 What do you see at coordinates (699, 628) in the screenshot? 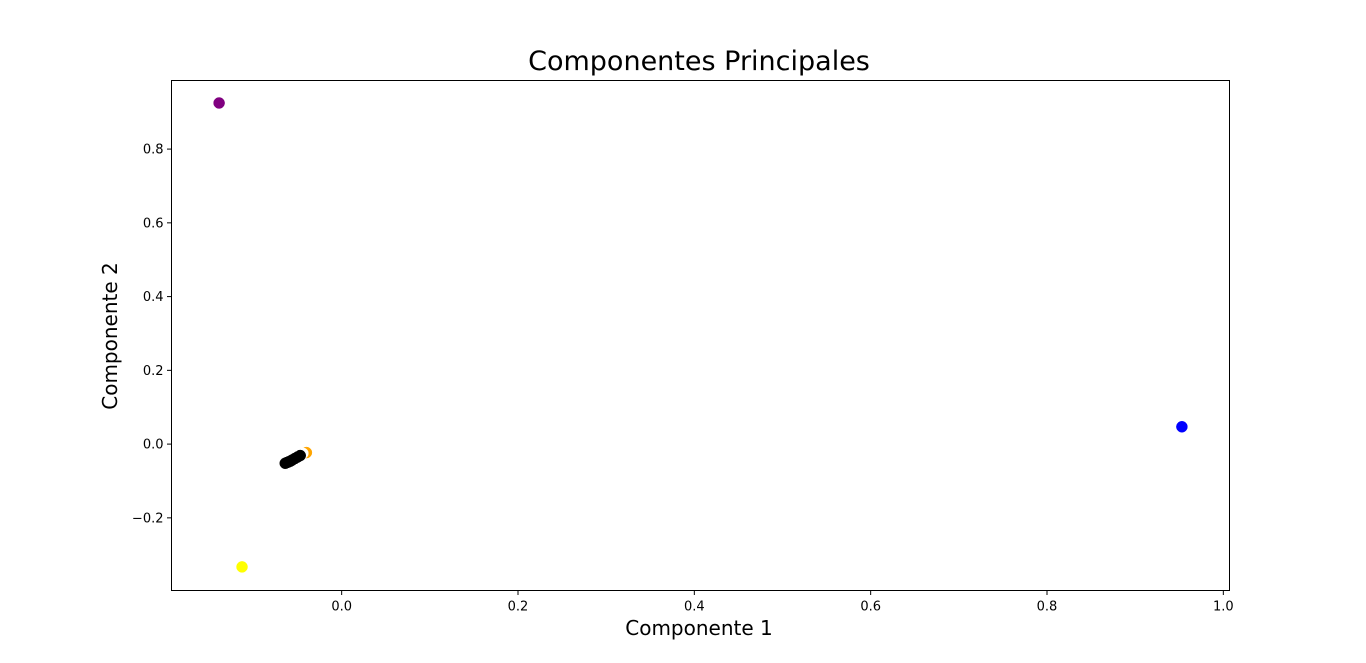
I see `x-axis-label: Componente 1` at bounding box center [699, 628].